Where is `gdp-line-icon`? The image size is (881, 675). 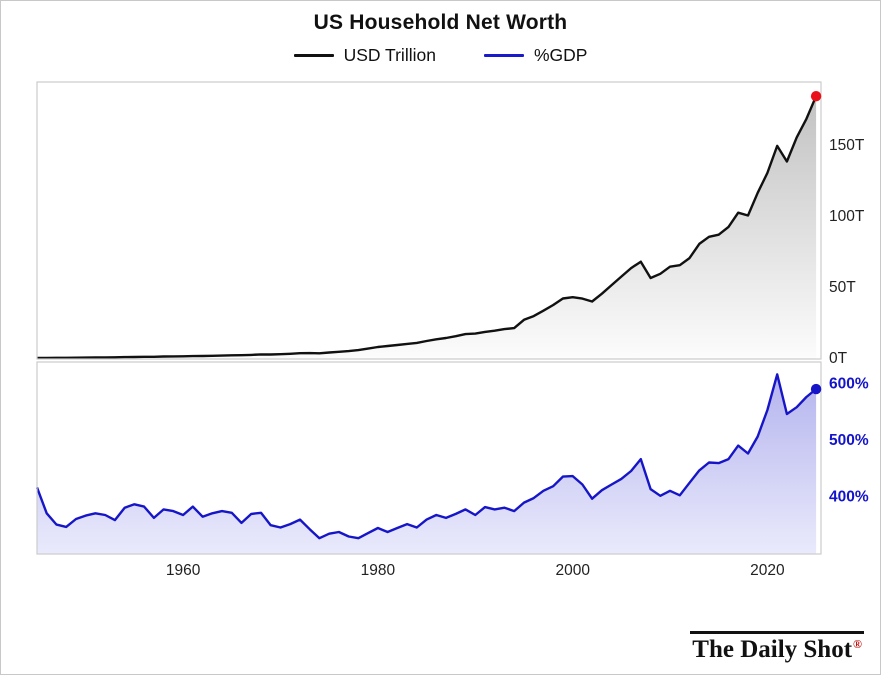 gdp-line-icon is located at coordinates (503, 55).